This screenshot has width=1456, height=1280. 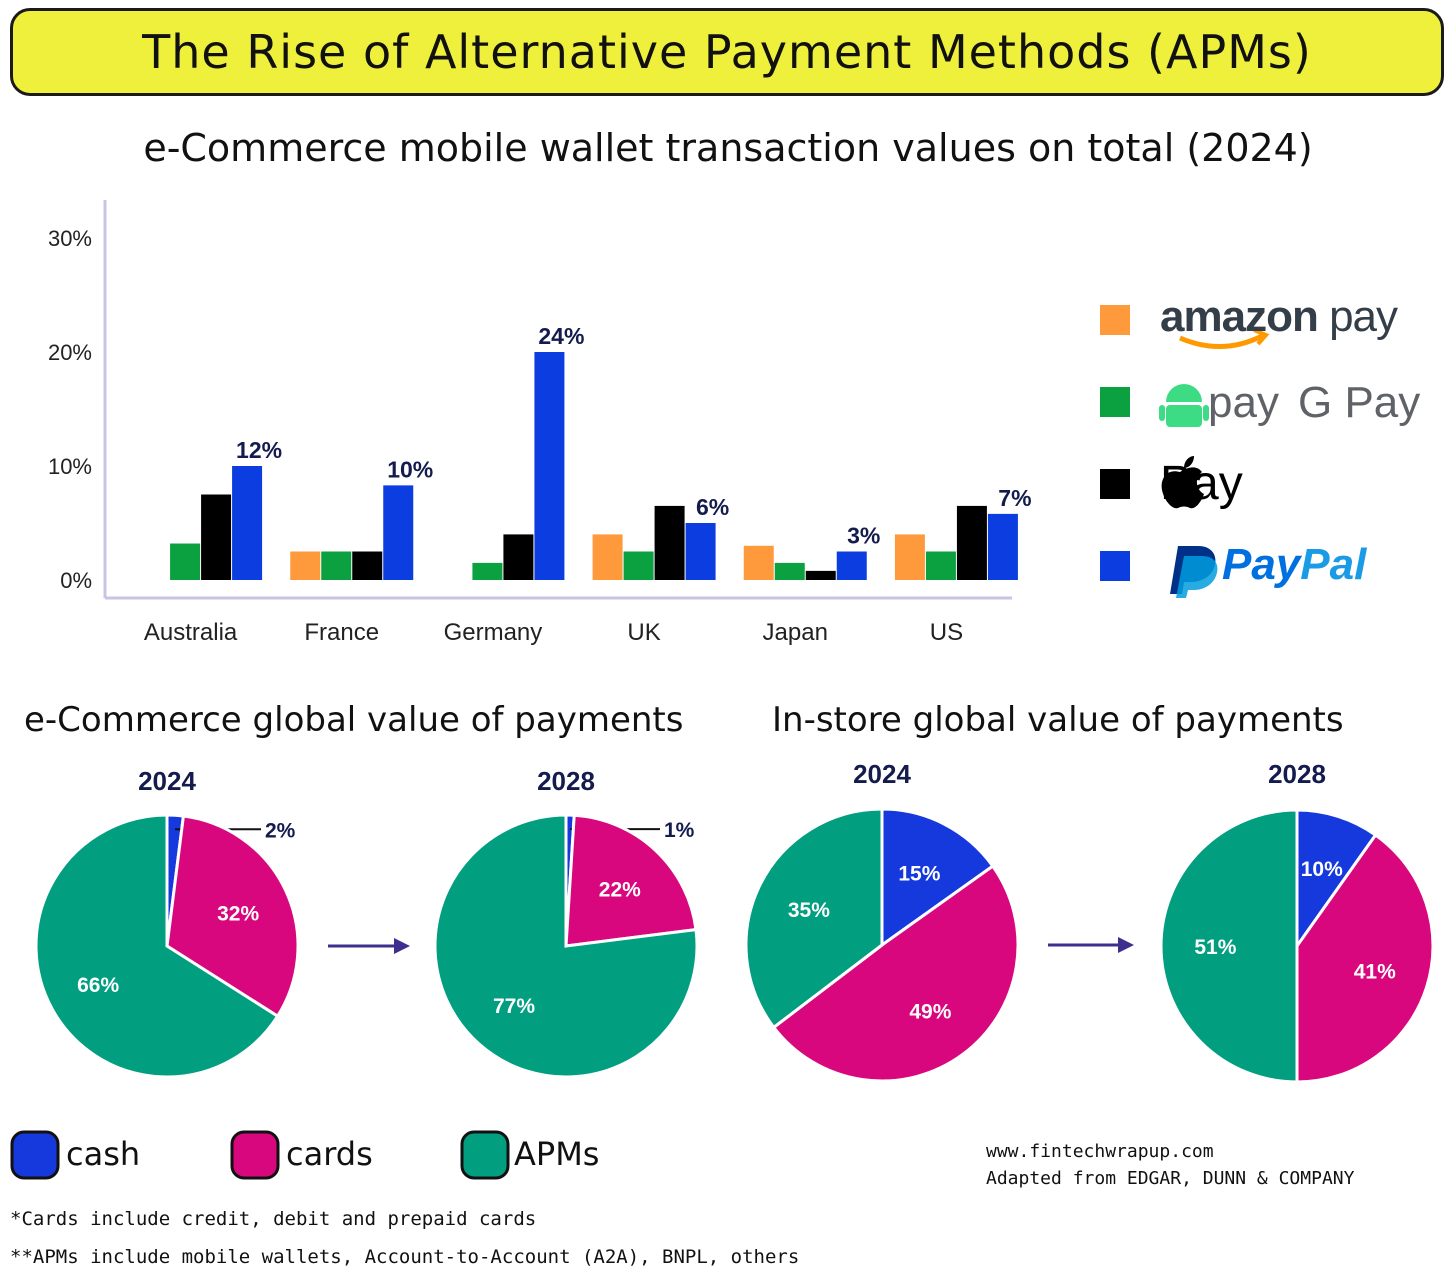 What do you see at coordinates (35, 1155) in the screenshot?
I see `legend-swatch-cash` at bounding box center [35, 1155].